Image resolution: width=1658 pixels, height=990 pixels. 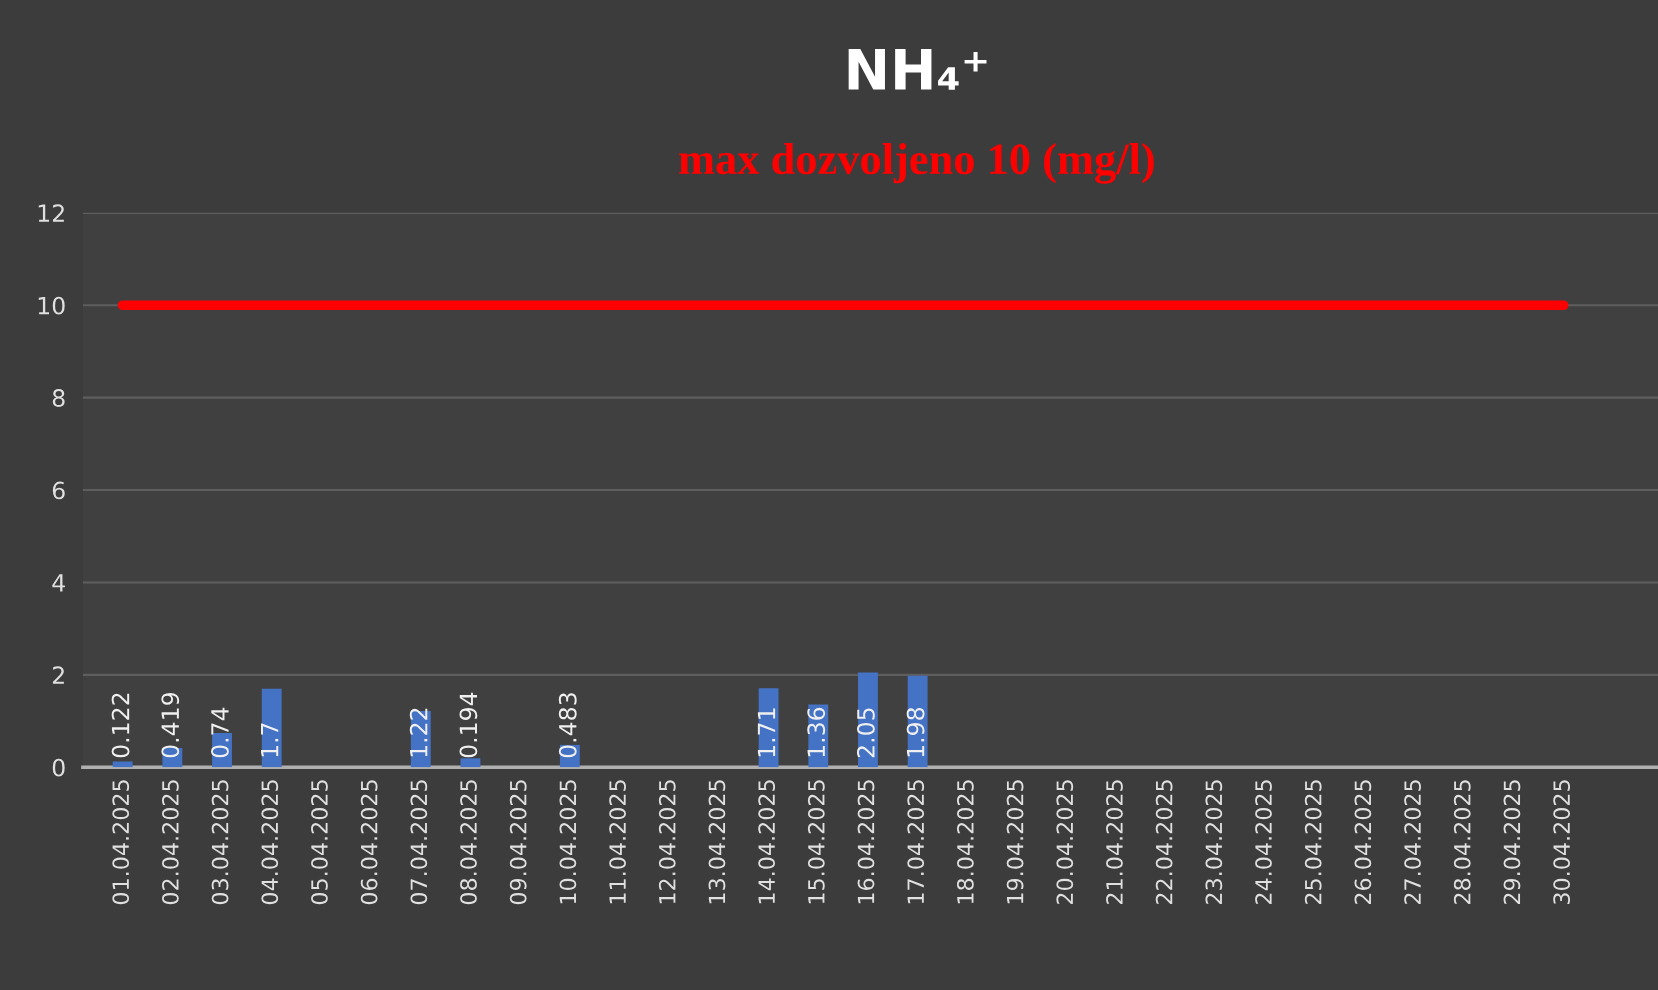 I want to click on x-tick-label: 04.04.2025, so click(x=270, y=842).